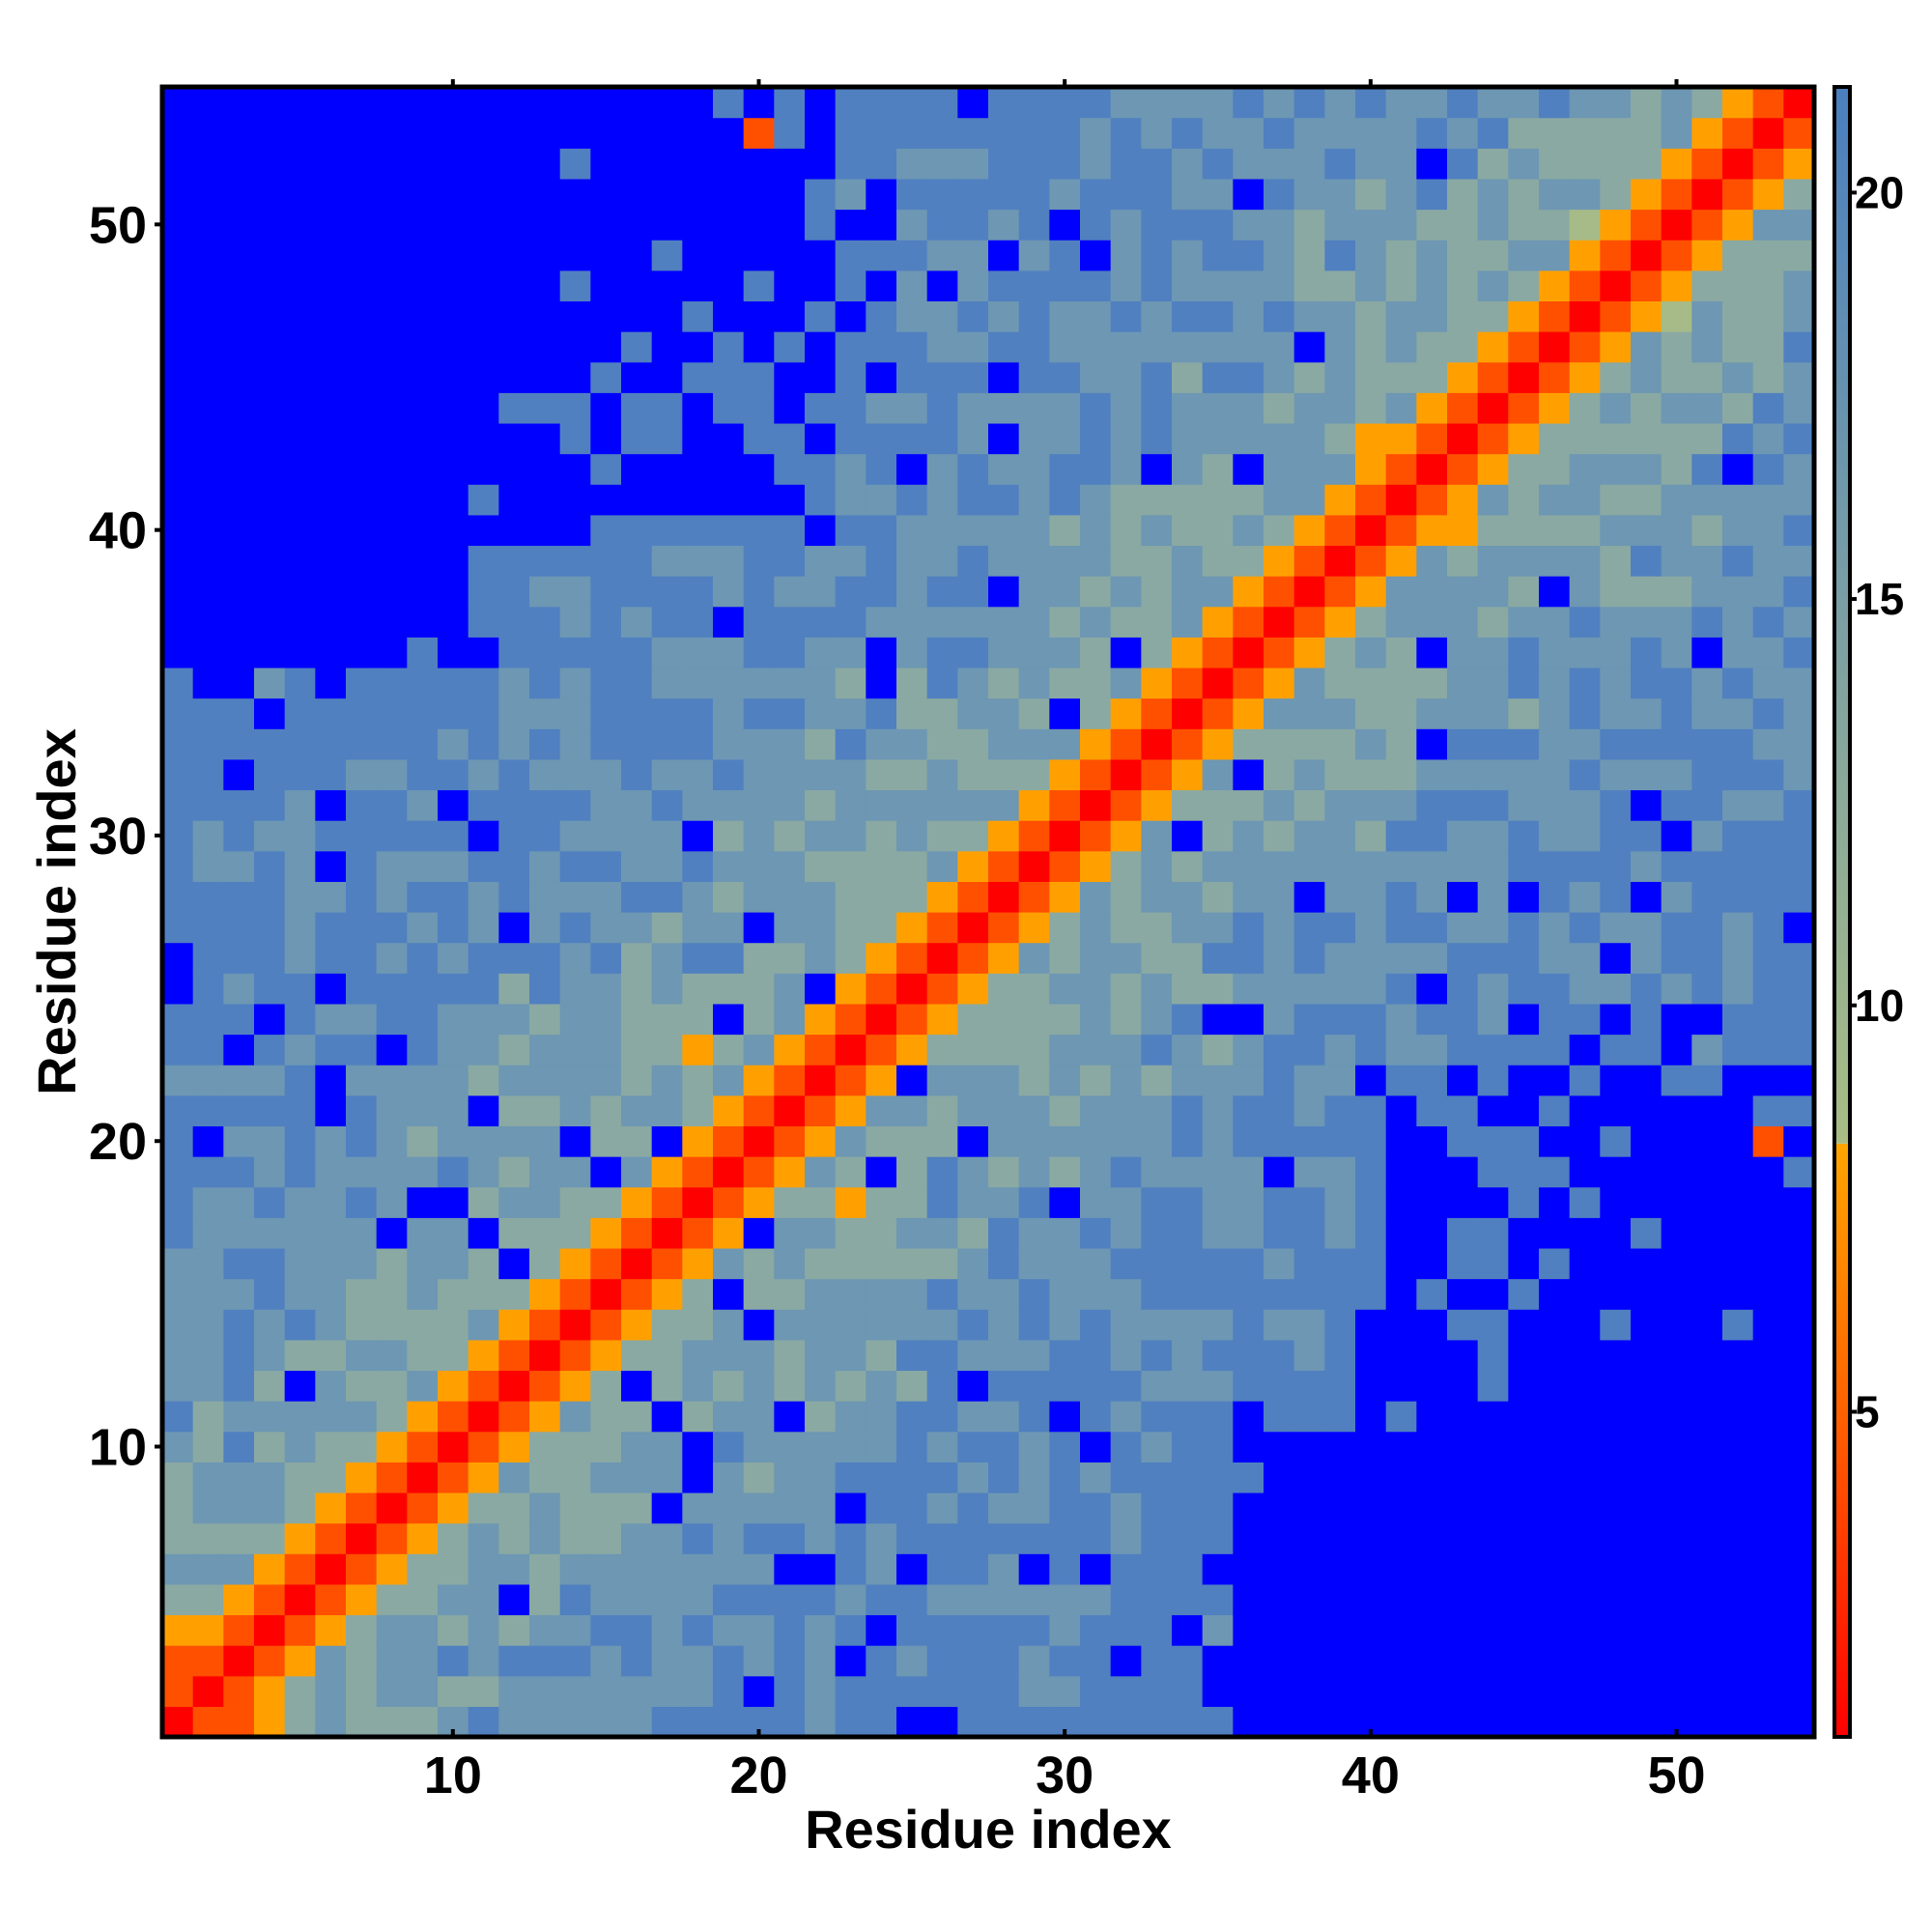 The image size is (1932, 1932). I want to click on colorbar-tick-label: 15, so click(1879, 599).